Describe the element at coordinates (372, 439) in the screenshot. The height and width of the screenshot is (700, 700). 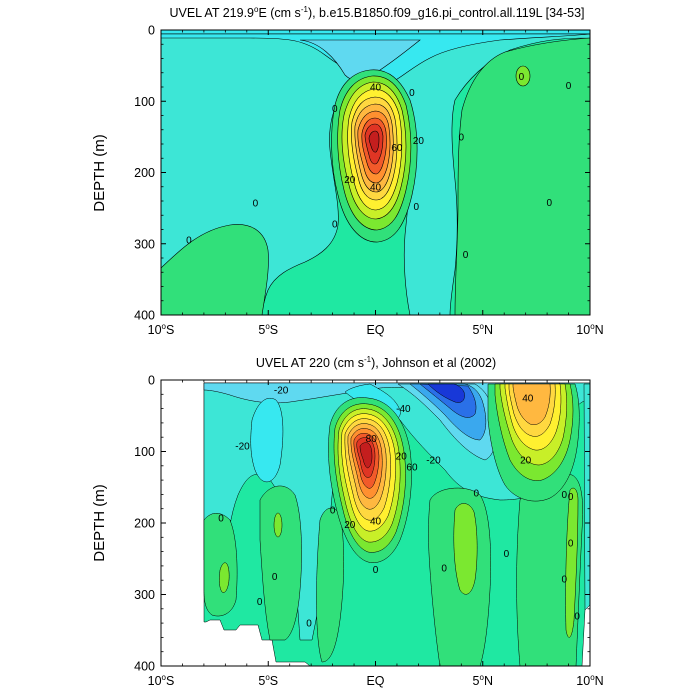
I see `contour-label: 80` at that location.